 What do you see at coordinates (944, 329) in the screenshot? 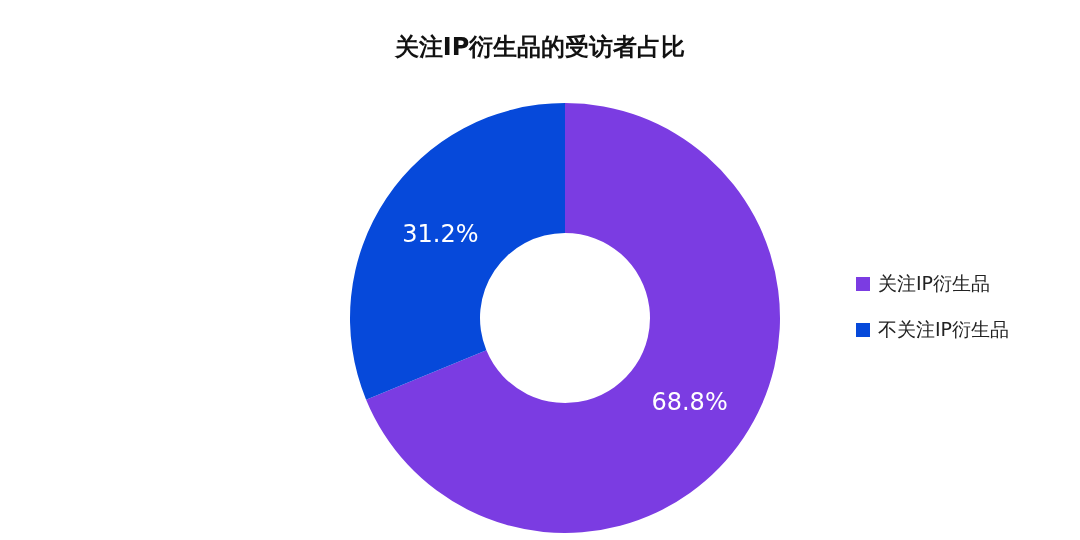
I see `legend-label: 不关注IP衍生品` at bounding box center [944, 329].